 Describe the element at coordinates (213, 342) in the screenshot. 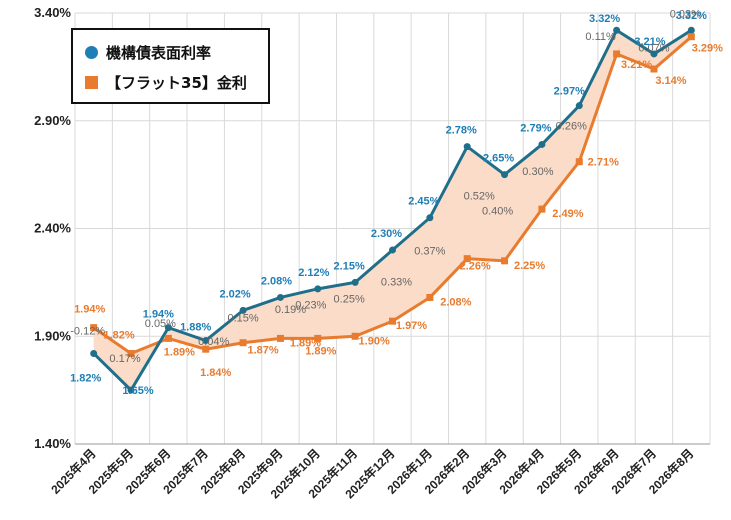

I see `spread-label: 0.04%` at that location.